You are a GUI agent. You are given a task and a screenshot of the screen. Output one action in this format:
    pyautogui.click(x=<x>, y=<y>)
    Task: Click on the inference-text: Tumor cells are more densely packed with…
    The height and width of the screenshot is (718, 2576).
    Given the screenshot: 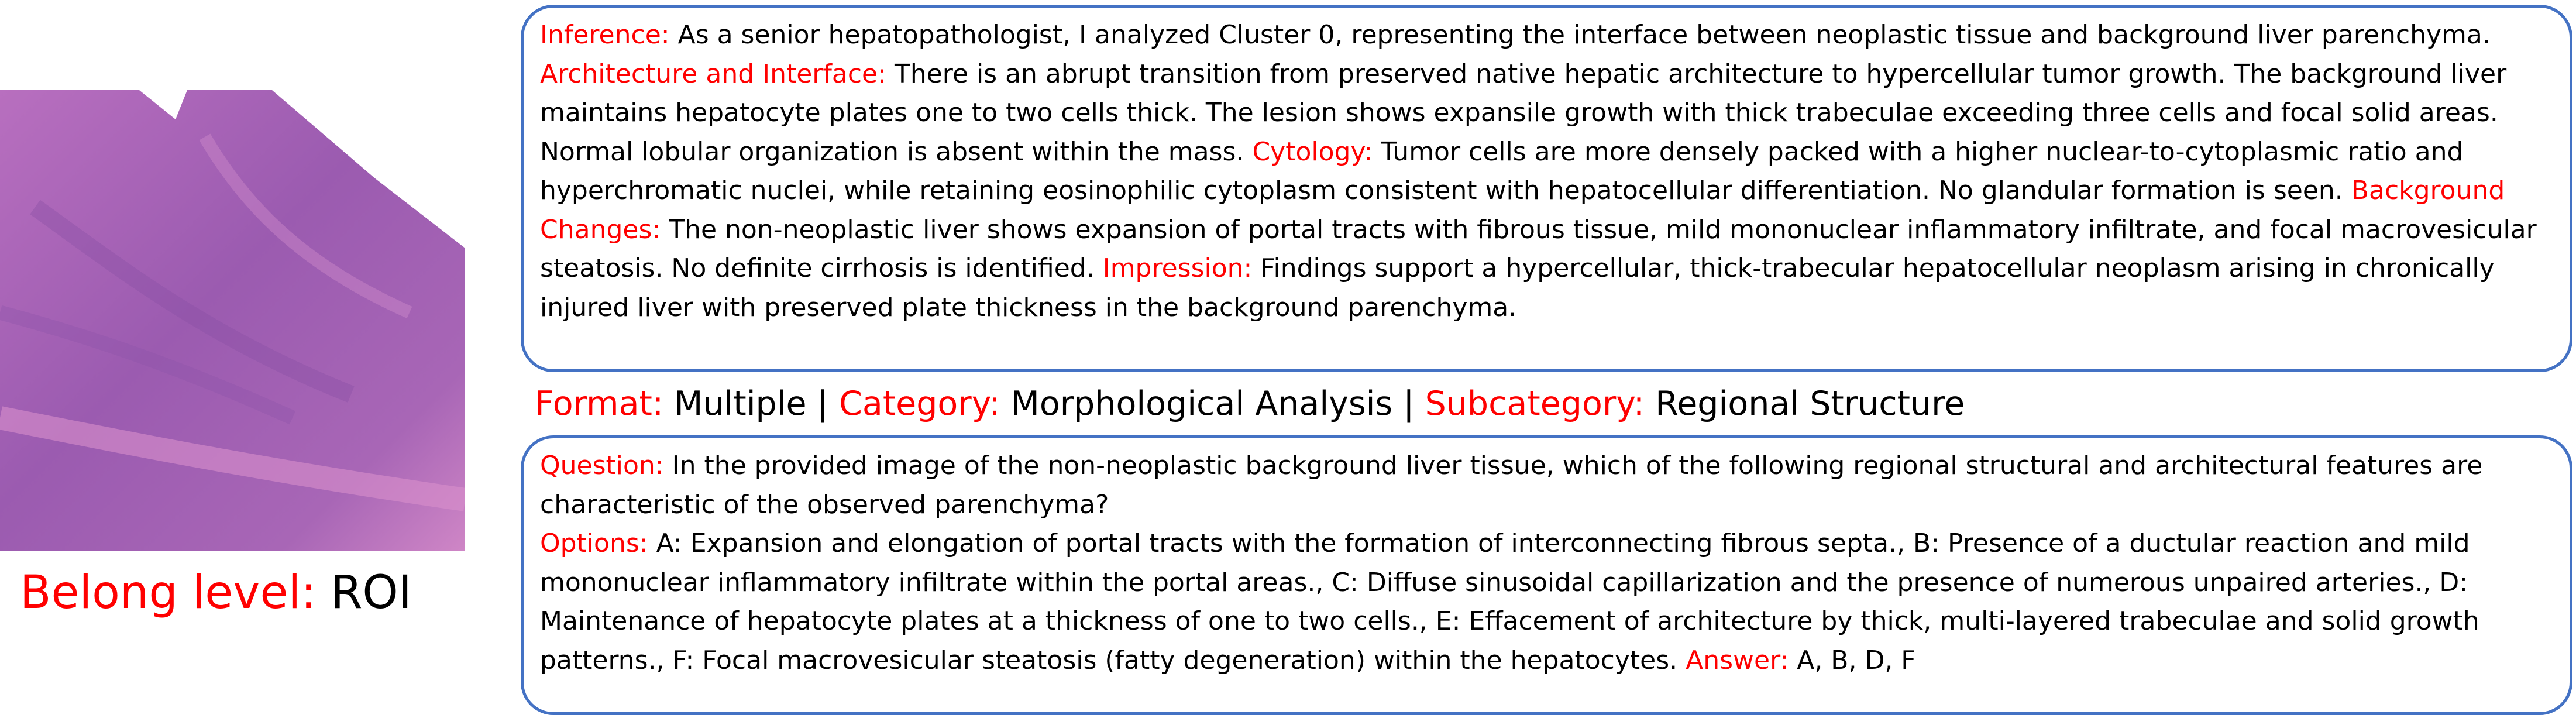 What is the action you would take?
    pyautogui.click(x=1502, y=171)
    